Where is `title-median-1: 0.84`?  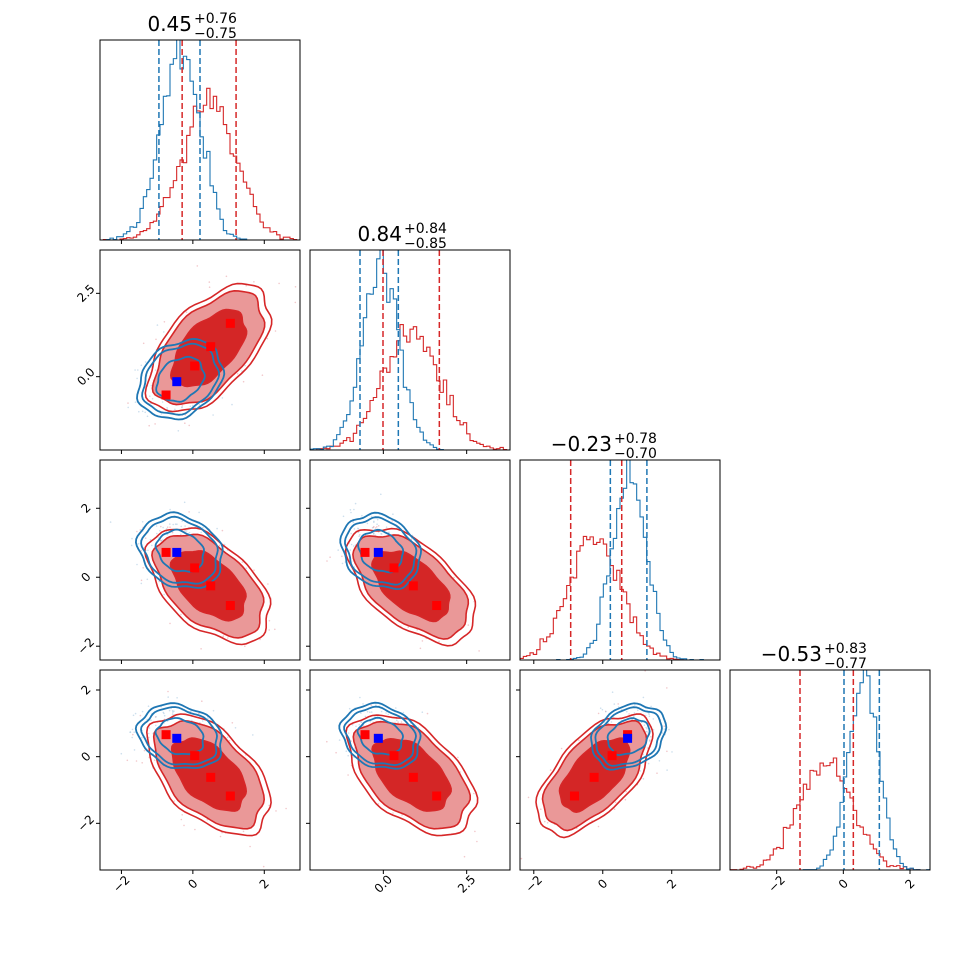 title-median-1: 0.84 is located at coordinates (379, 234).